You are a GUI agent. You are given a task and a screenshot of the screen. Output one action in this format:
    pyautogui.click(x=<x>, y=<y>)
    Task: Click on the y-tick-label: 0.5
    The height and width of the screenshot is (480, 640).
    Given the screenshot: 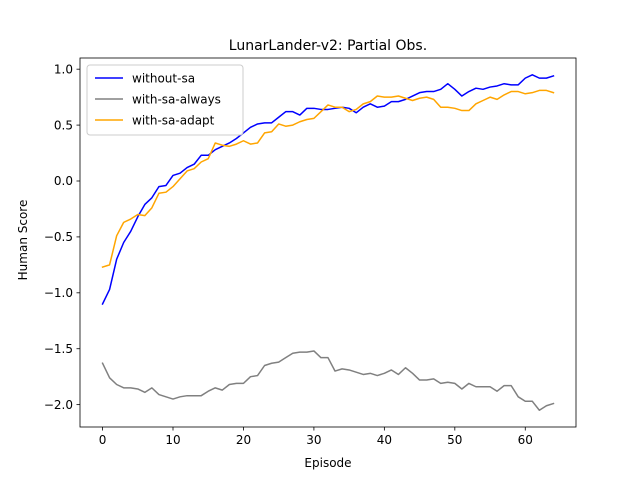 What is the action you would take?
    pyautogui.click(x=63, y=125)
    